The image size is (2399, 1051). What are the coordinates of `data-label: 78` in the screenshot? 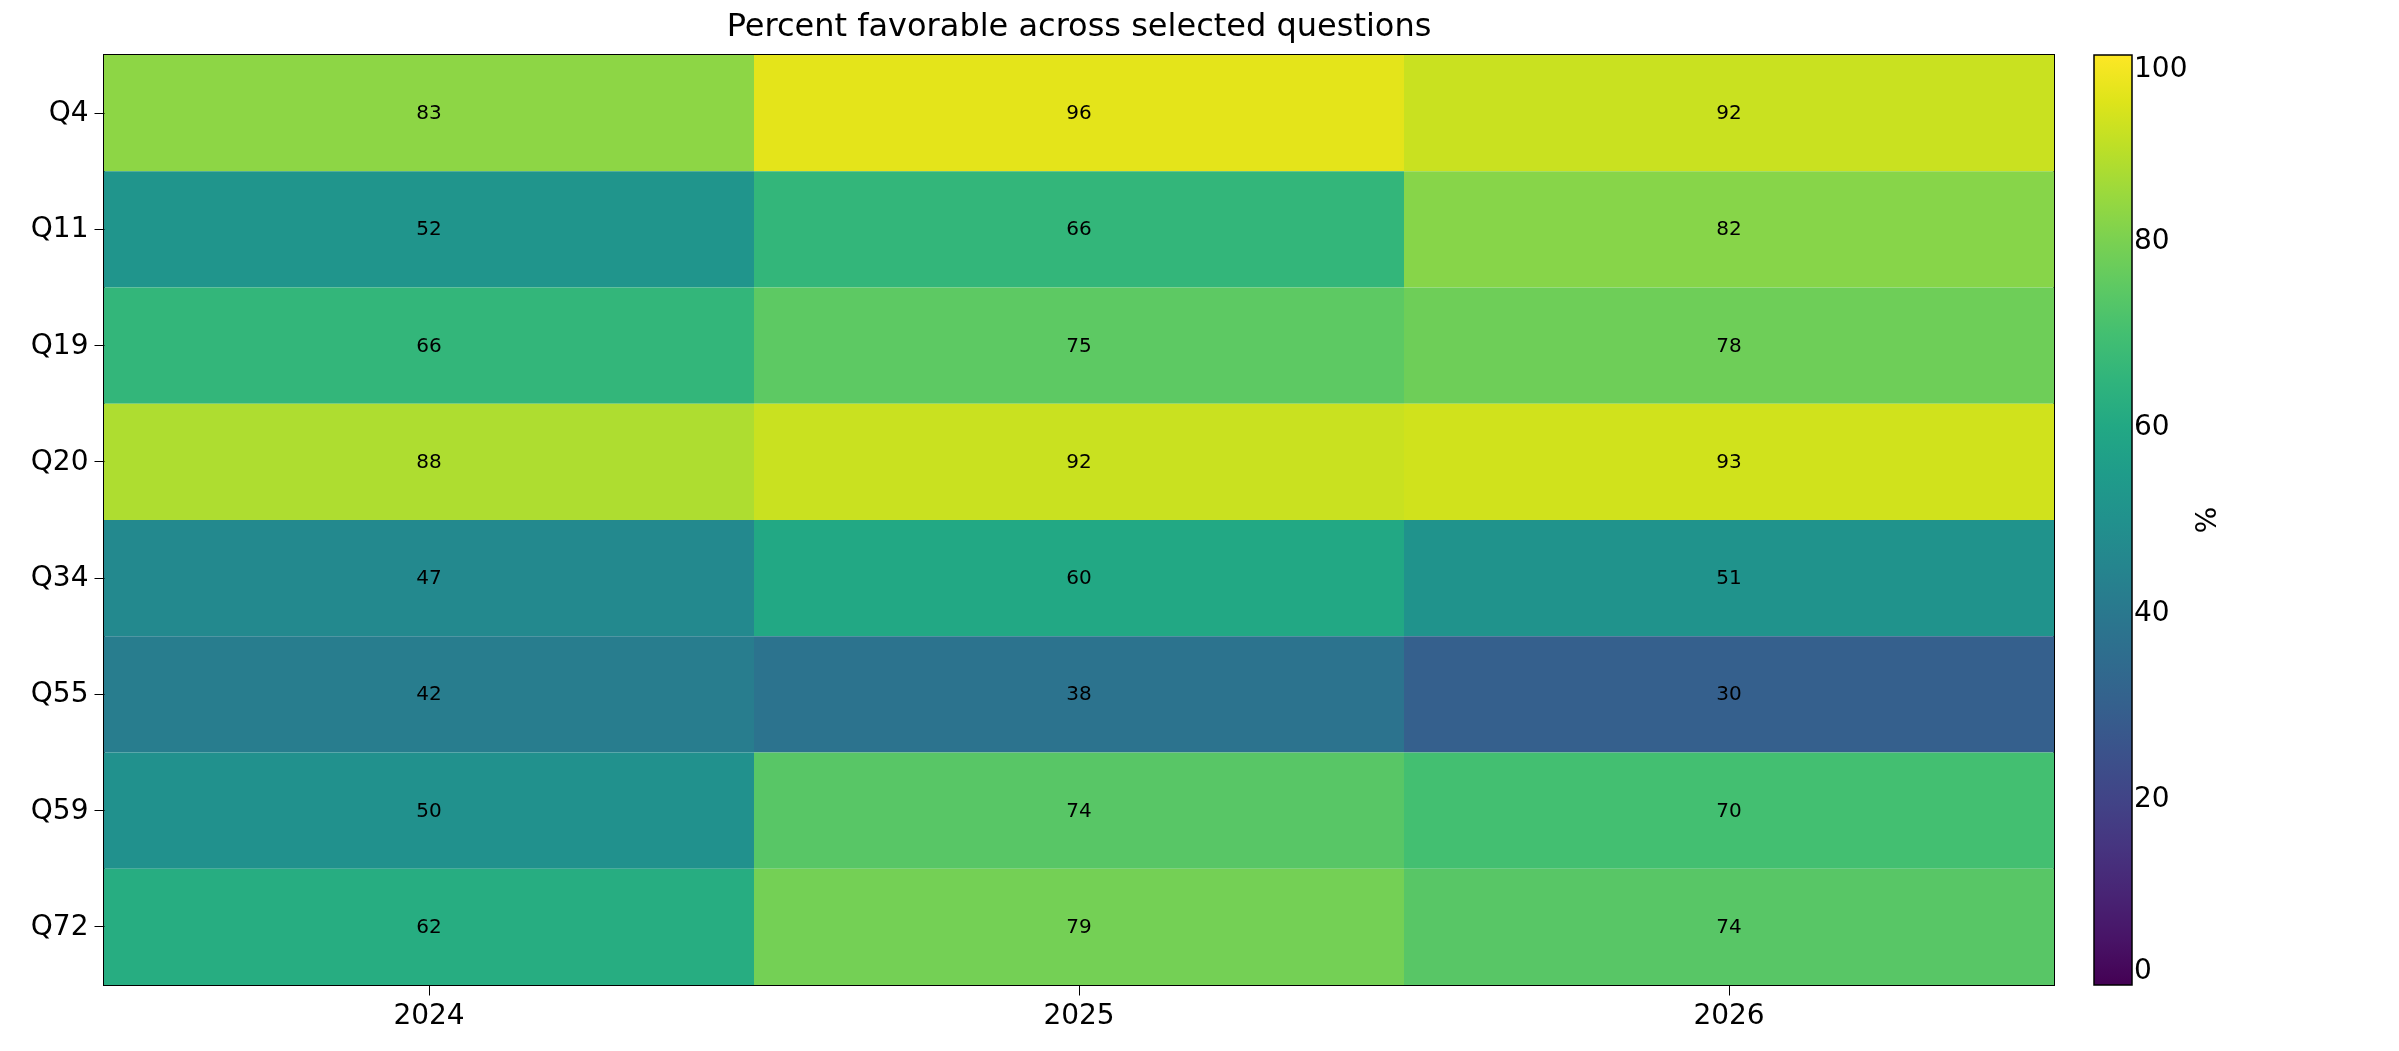 It's located at (1729, 344).